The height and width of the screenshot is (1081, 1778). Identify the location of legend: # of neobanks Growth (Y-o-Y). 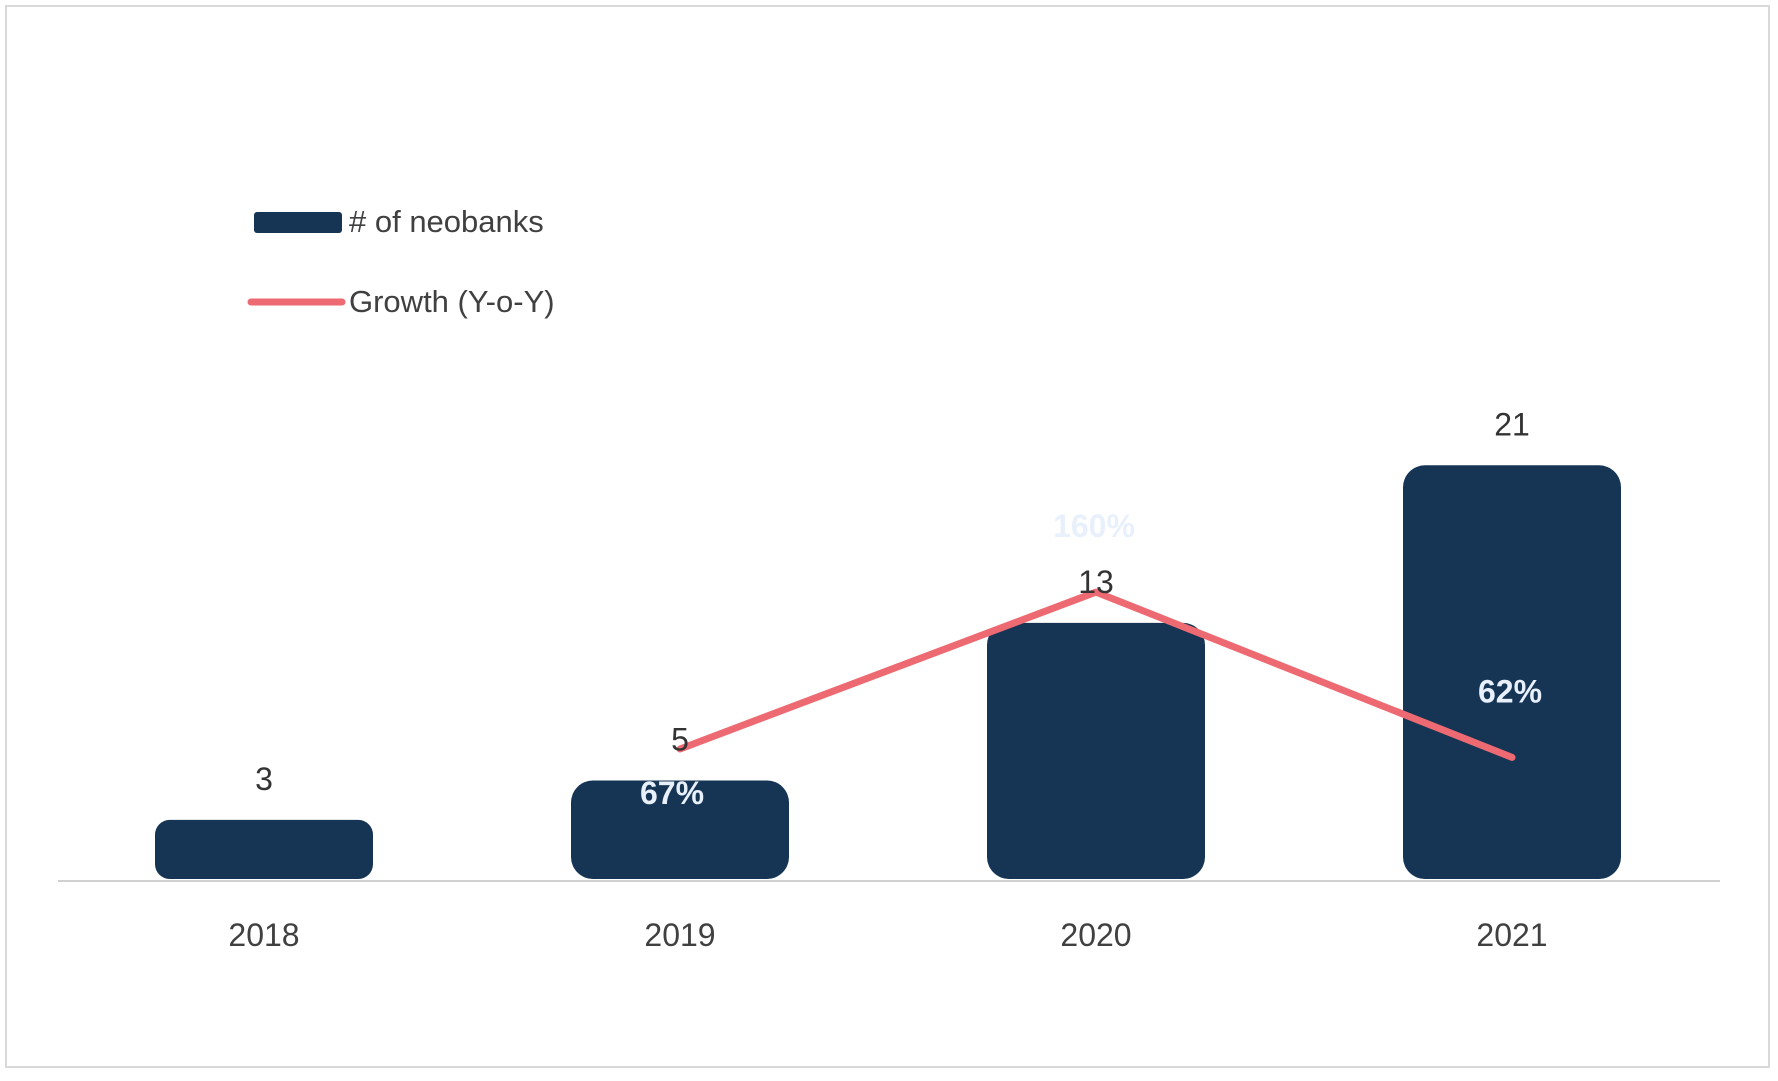
(401, 261).